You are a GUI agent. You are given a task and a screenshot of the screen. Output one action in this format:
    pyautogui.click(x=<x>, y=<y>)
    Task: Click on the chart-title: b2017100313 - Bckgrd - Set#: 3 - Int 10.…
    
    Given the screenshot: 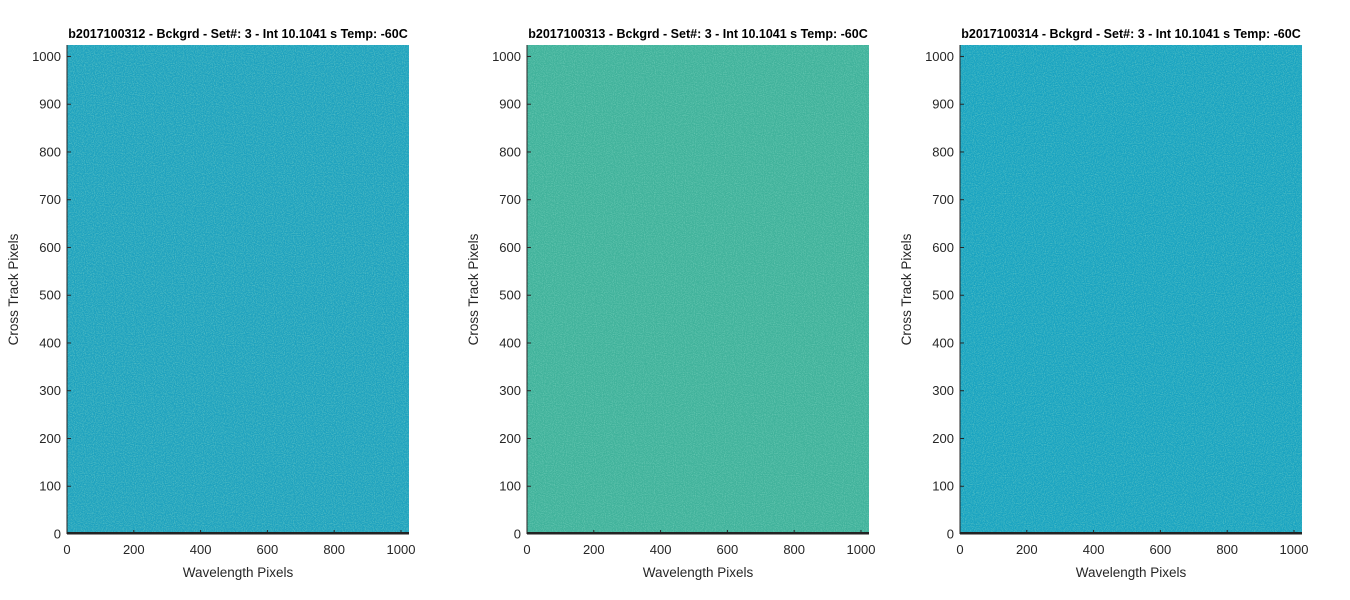 What is the action you would take?
    pyautogui.click(x=698, y=34)
    